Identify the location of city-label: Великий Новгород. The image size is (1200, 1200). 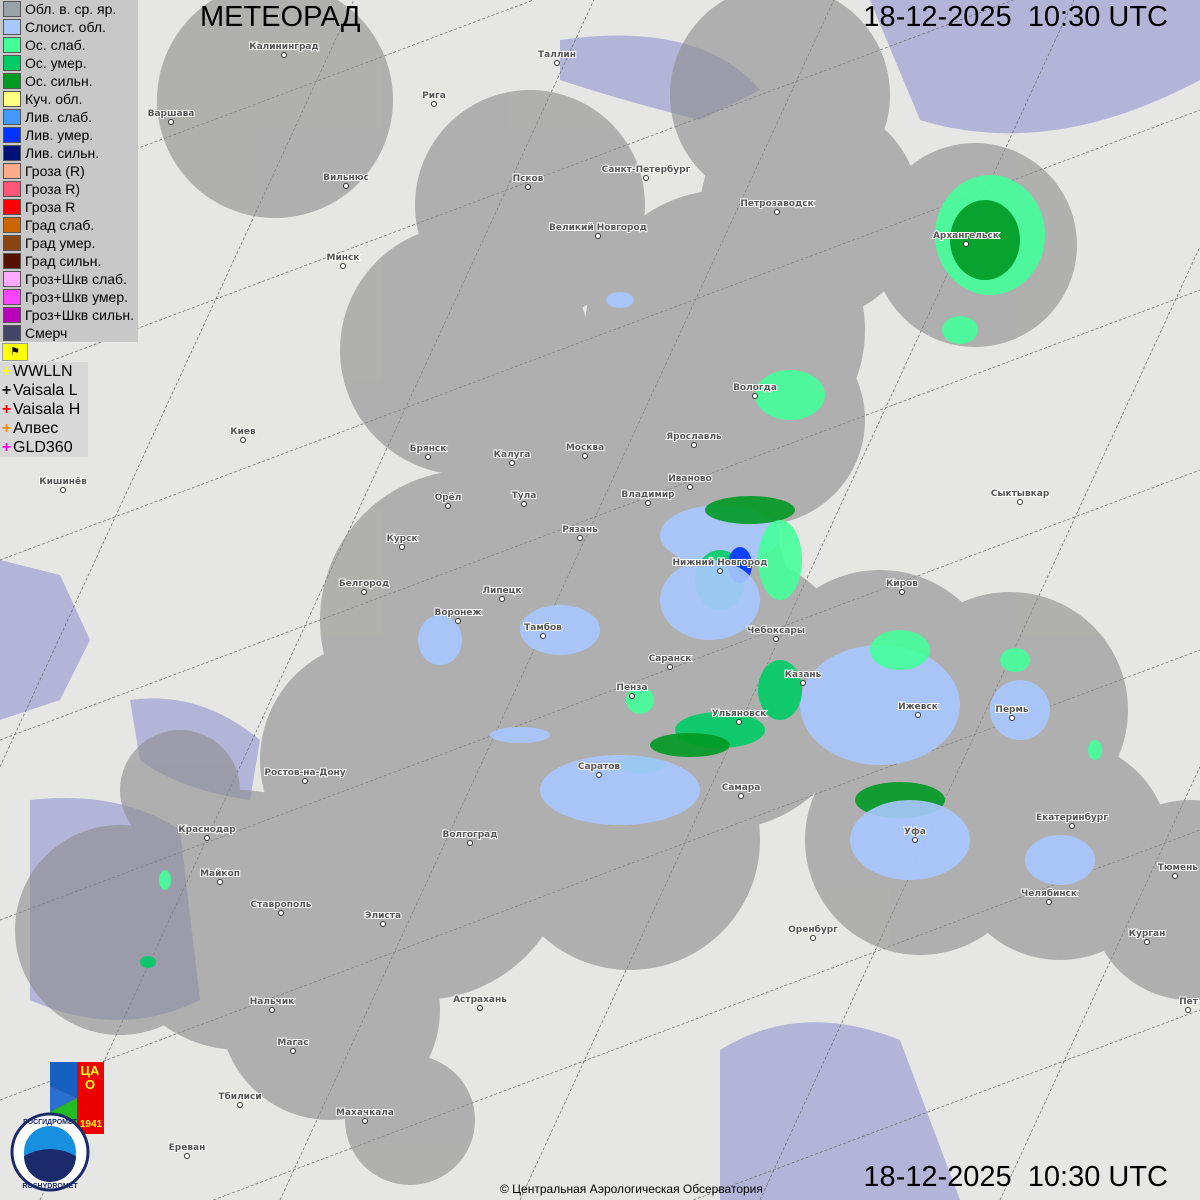
(598, 228).